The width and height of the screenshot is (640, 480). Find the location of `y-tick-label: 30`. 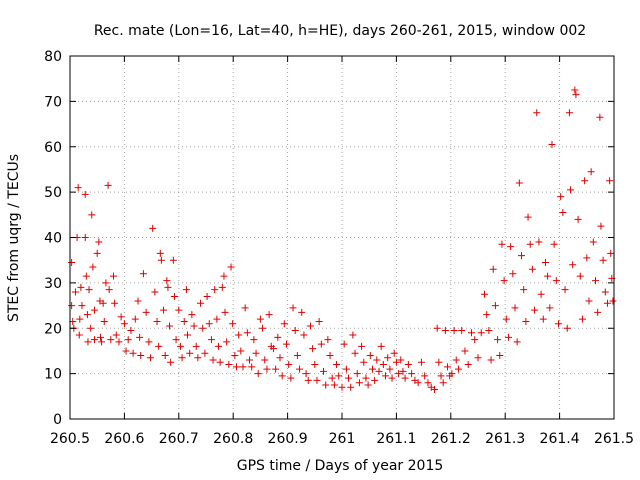

y-tick-label: 30 is located at coordinates (53, 284).